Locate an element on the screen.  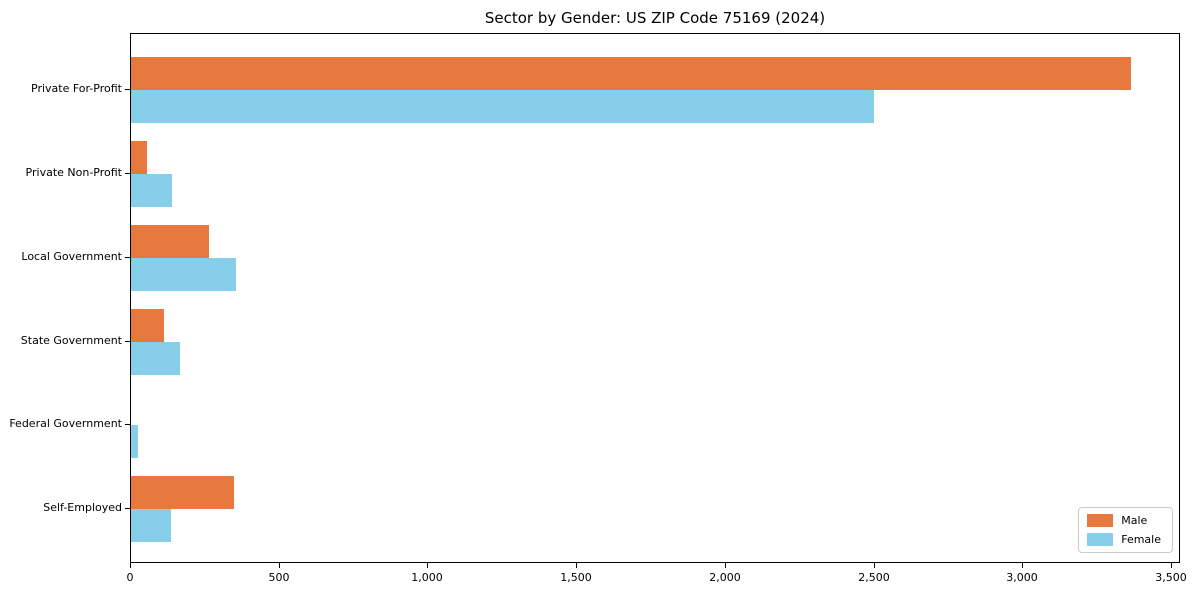
y-tick-label: Federal Government is located at coordinates (65, 424).